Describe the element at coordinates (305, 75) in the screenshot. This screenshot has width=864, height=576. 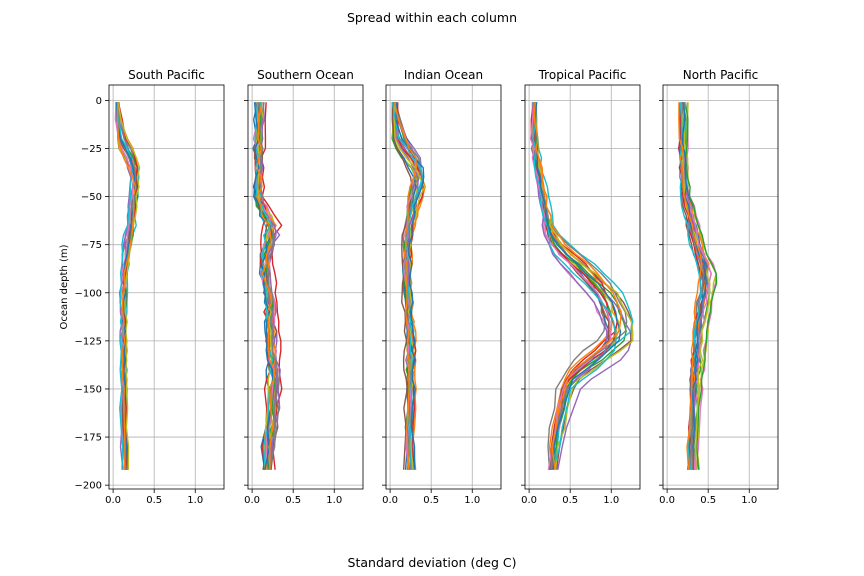
I see `panel-title: Southern Ocean` at that location.